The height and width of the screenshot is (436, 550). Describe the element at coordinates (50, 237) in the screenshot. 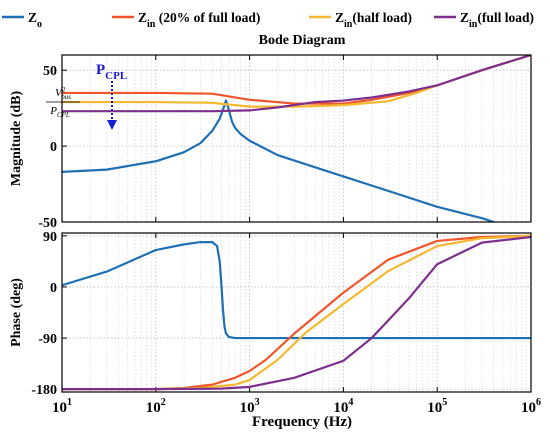

I see `y-tick-label: 90` at that location.